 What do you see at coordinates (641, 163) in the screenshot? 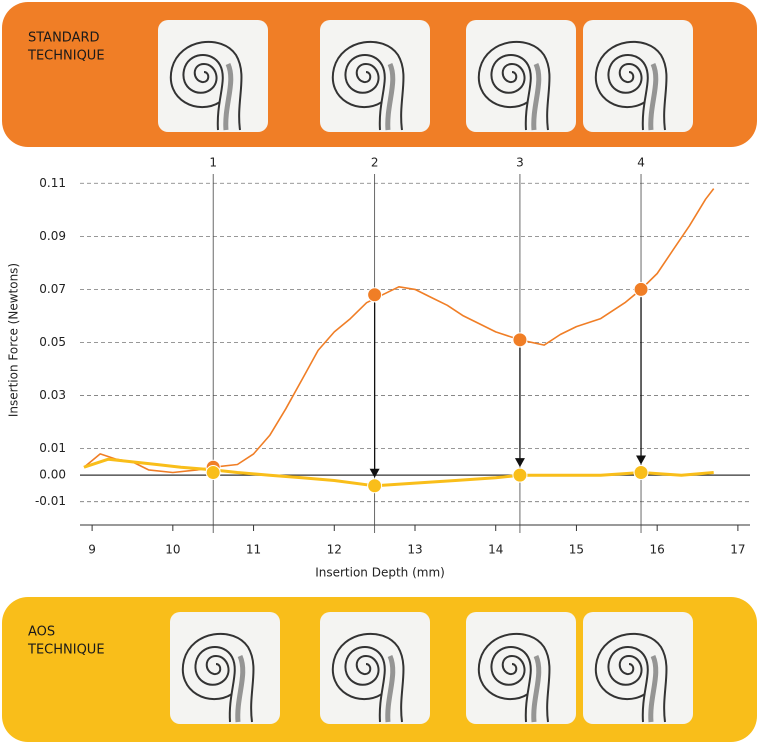
I see `marker-label: 4` at bounding box center [641, 163].